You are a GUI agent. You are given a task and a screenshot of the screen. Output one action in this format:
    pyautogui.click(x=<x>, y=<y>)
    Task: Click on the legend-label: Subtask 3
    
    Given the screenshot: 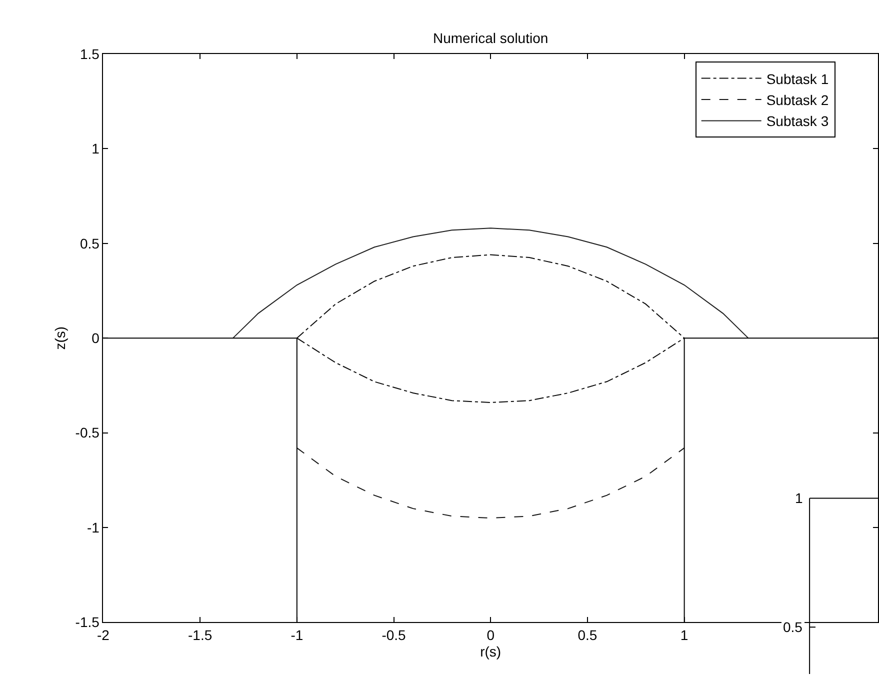 What is the action you would take?
    pyautogui.click(x=797, y=121)
    